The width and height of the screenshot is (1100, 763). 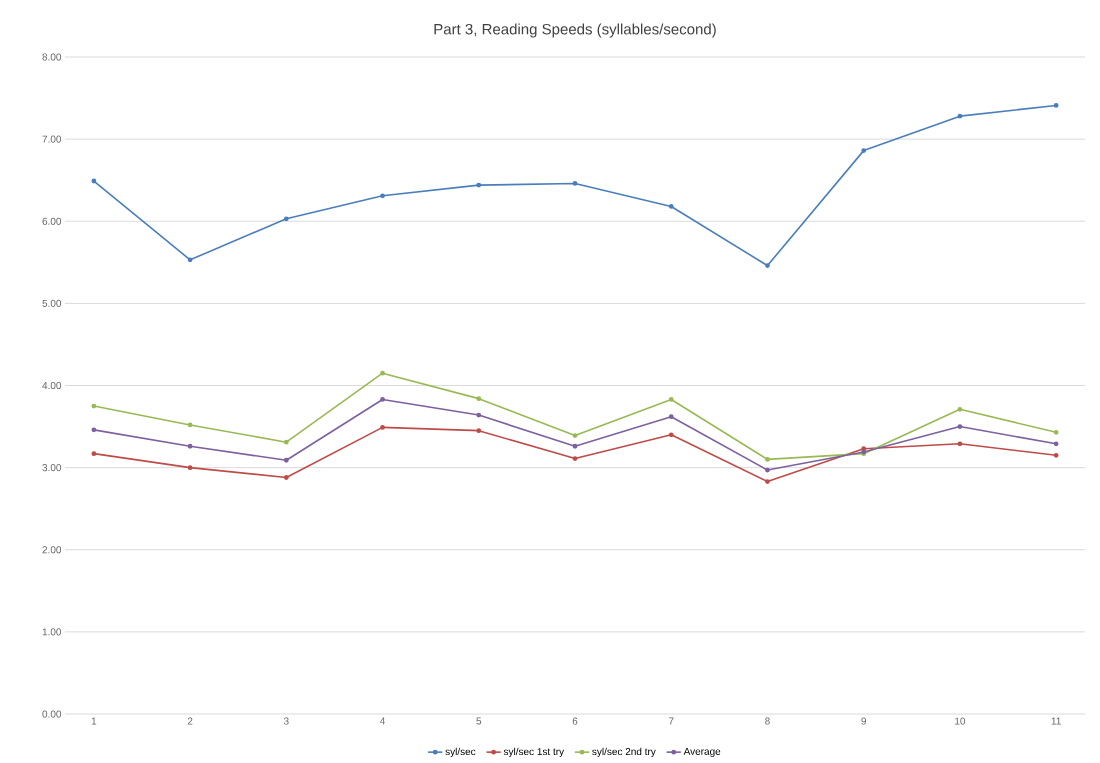 I want to click on x-tick-label: 8, so click(x=767, y=721).